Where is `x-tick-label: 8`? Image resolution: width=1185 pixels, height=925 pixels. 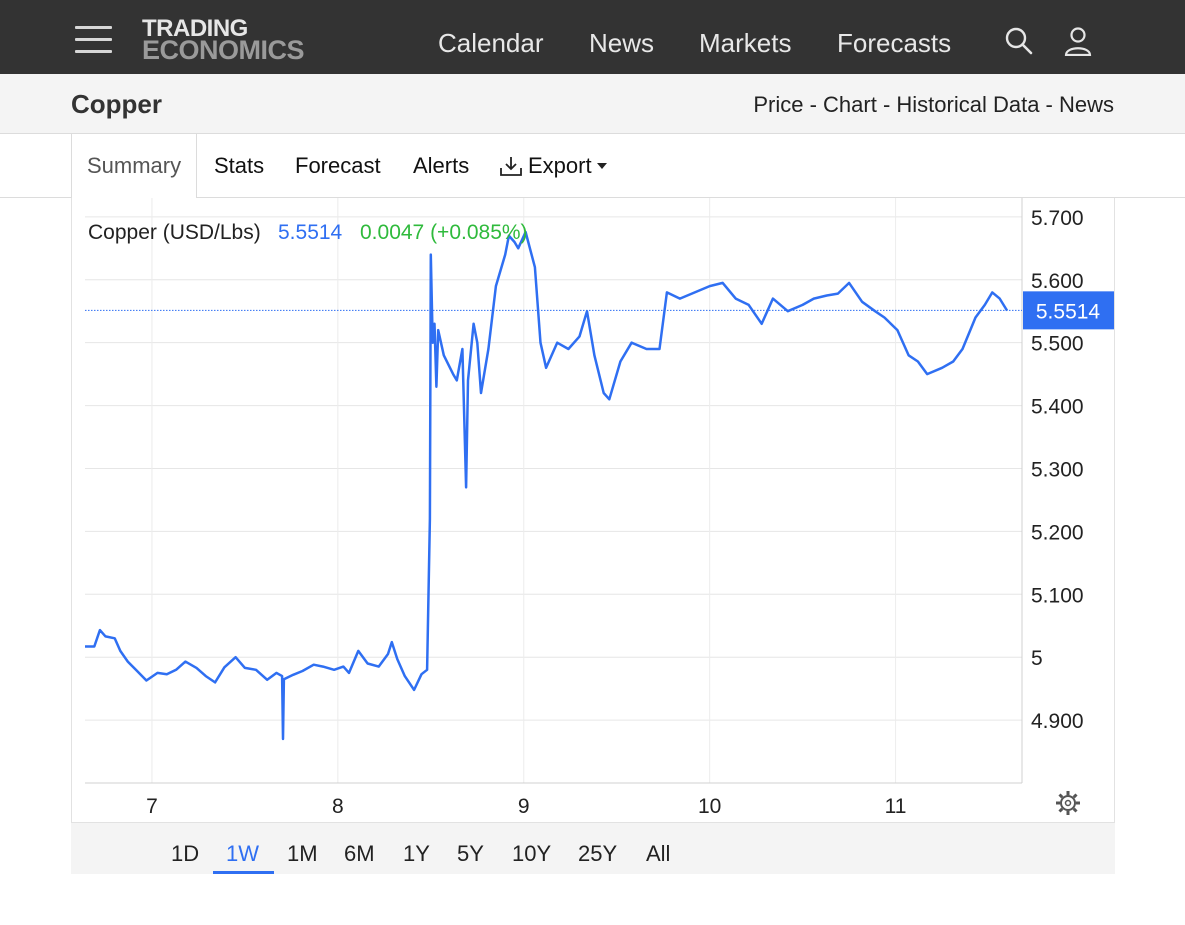
x-tick-label: 8 is located at coordinates (338, 806).